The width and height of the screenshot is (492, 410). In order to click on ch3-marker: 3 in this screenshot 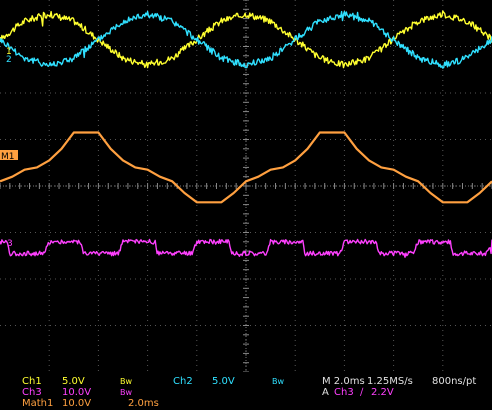, I will do `click(10, 244)`.